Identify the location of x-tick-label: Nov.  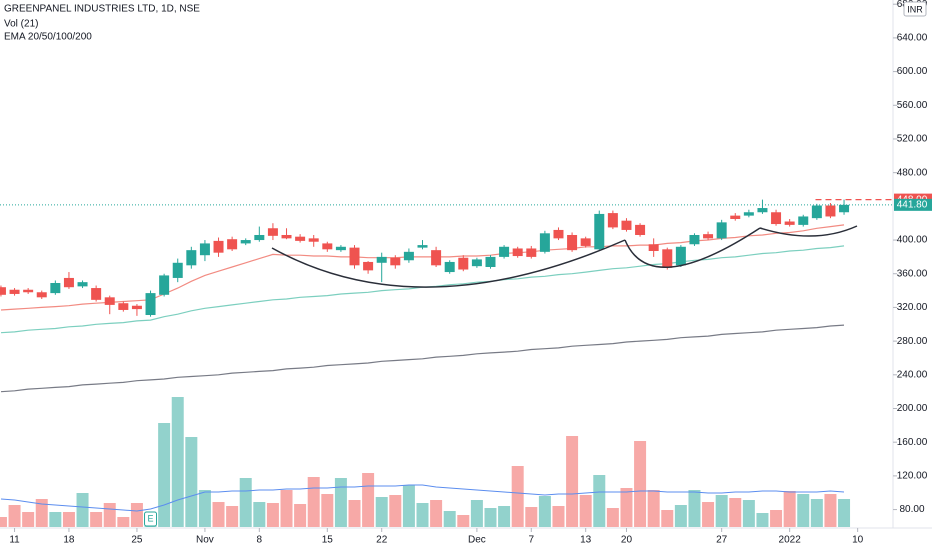
(205, 540).